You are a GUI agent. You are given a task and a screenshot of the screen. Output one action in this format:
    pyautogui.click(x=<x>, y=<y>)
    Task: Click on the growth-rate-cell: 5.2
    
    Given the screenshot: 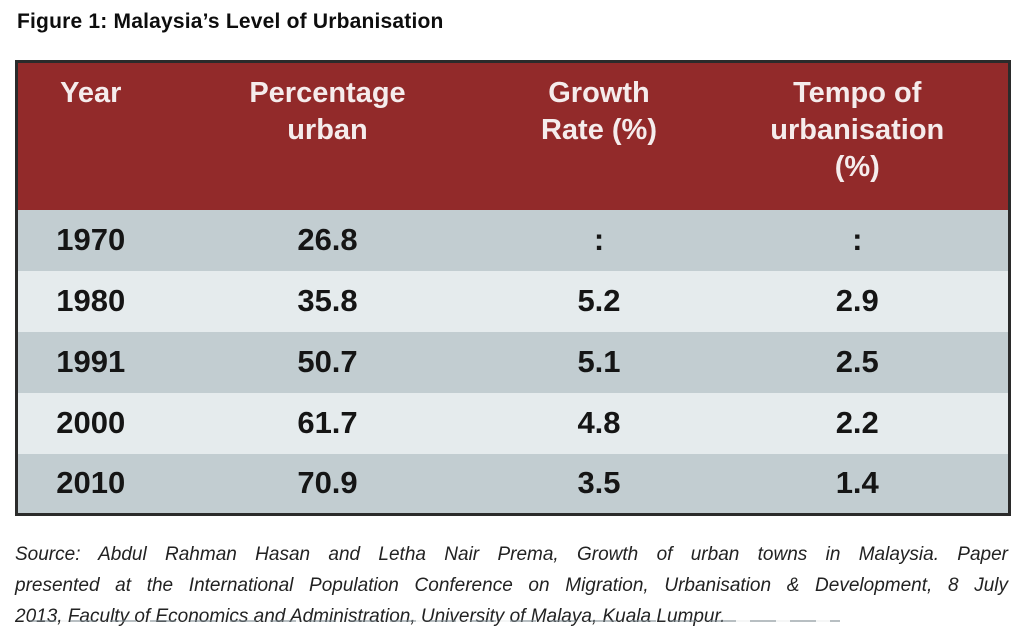 What is the action you would take?
    pyautogui.click(x=599, y=301)
    